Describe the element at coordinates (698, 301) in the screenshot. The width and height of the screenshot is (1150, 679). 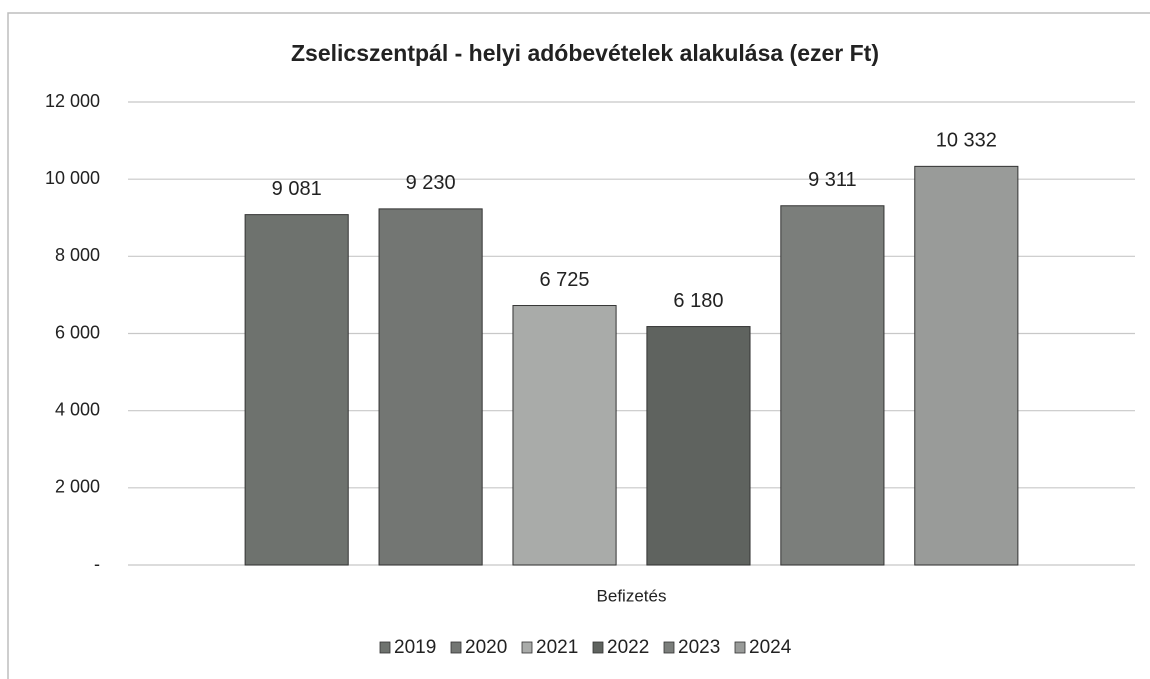
I see `value-label: 6 180` at that location.